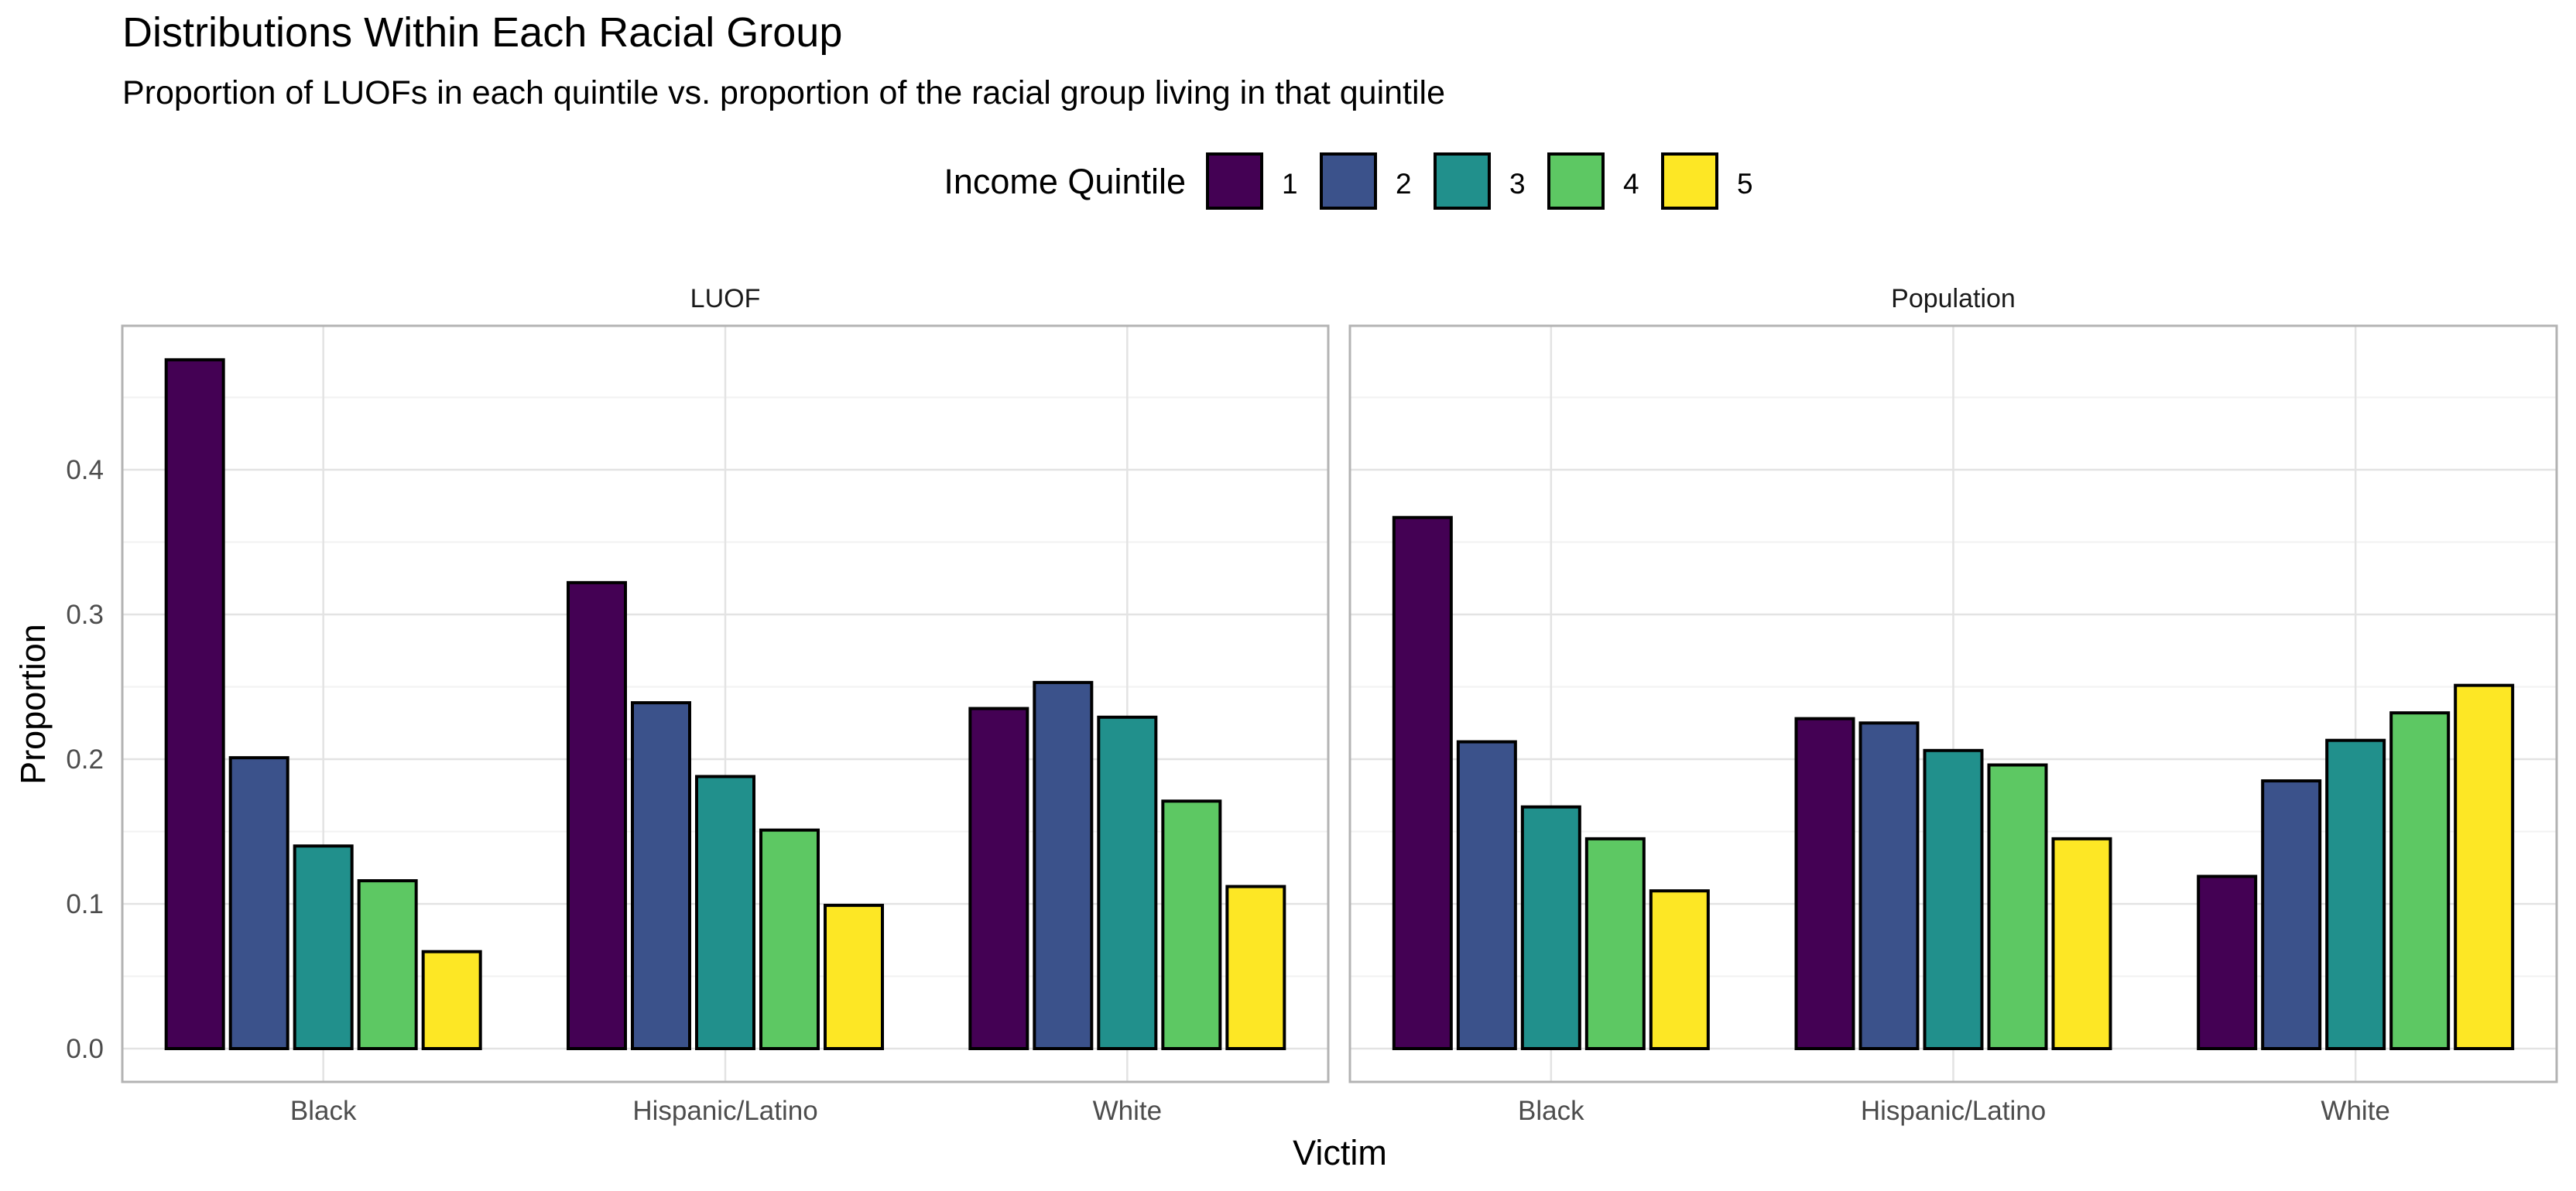 The width and height of the screenshot is (2576, 1191). What do you see at coordinates (323, 947) in the screenshot?
I see `bar-luof-q3-black` at bounding box center [323, 947].